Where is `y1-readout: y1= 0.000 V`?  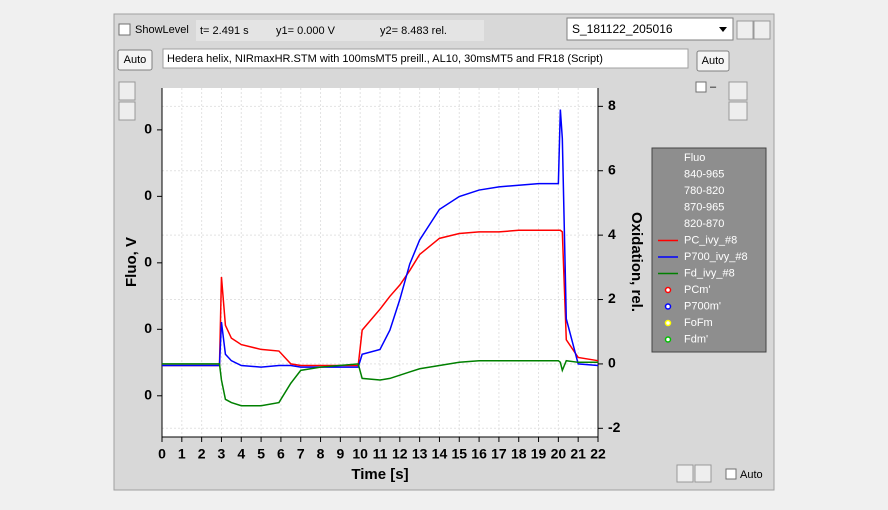 y1-readout: y1= 0.000 V is located at coordinates (306, 31).